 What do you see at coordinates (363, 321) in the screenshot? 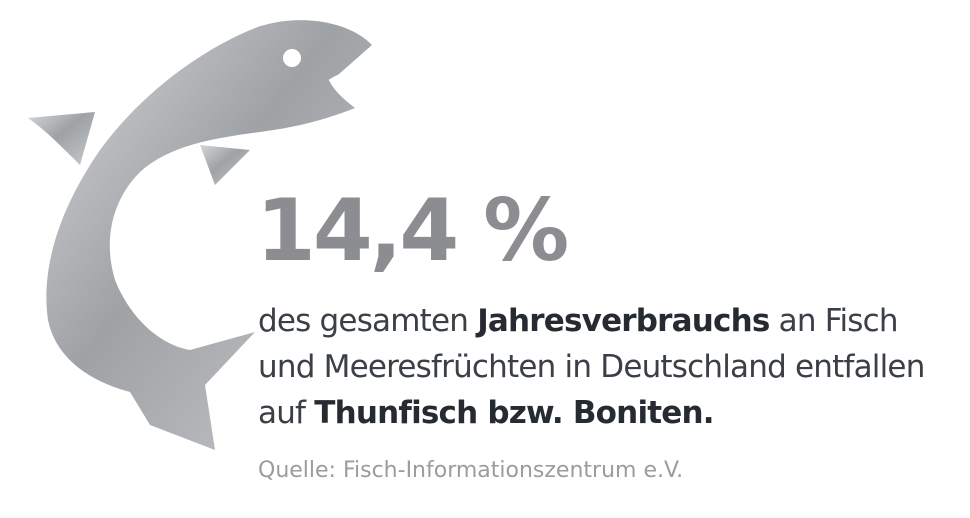
I see `text: des gesamten` at bounding box center [363, 321].